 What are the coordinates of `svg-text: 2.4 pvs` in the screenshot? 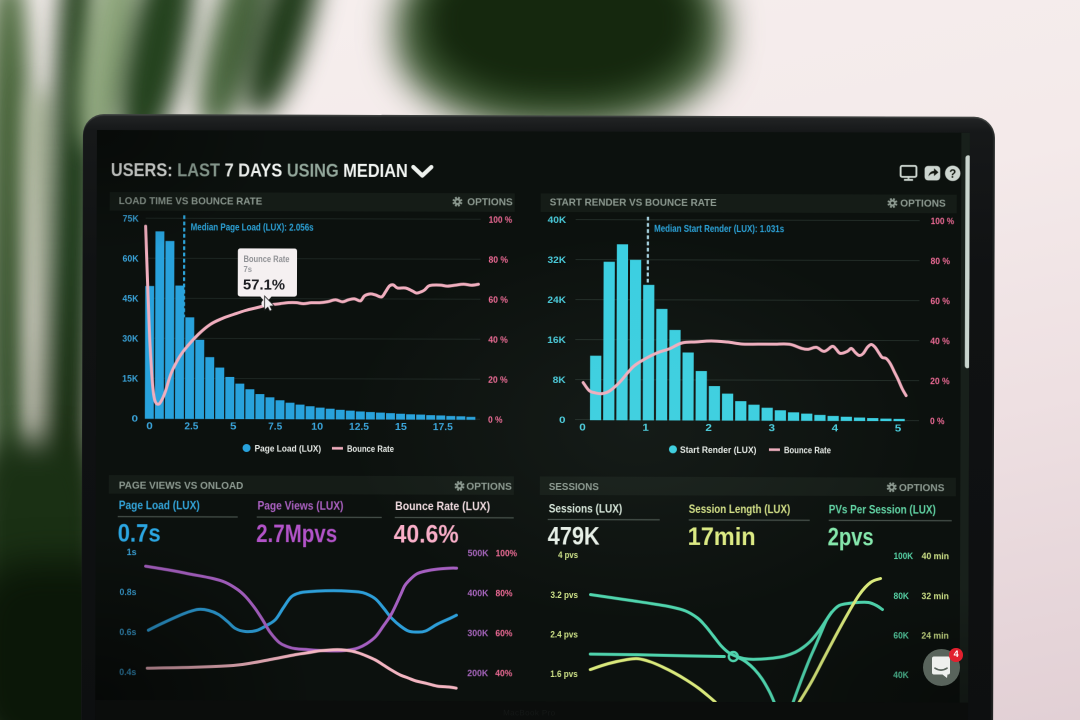 It's located at (564, 634).